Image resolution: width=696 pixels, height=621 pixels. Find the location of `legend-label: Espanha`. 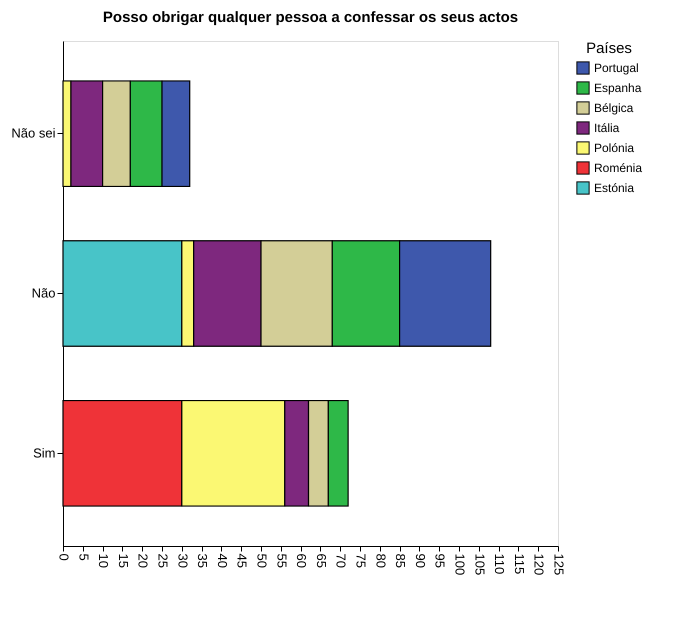

legend-label: Espanha is located at coordinates (618, 88).